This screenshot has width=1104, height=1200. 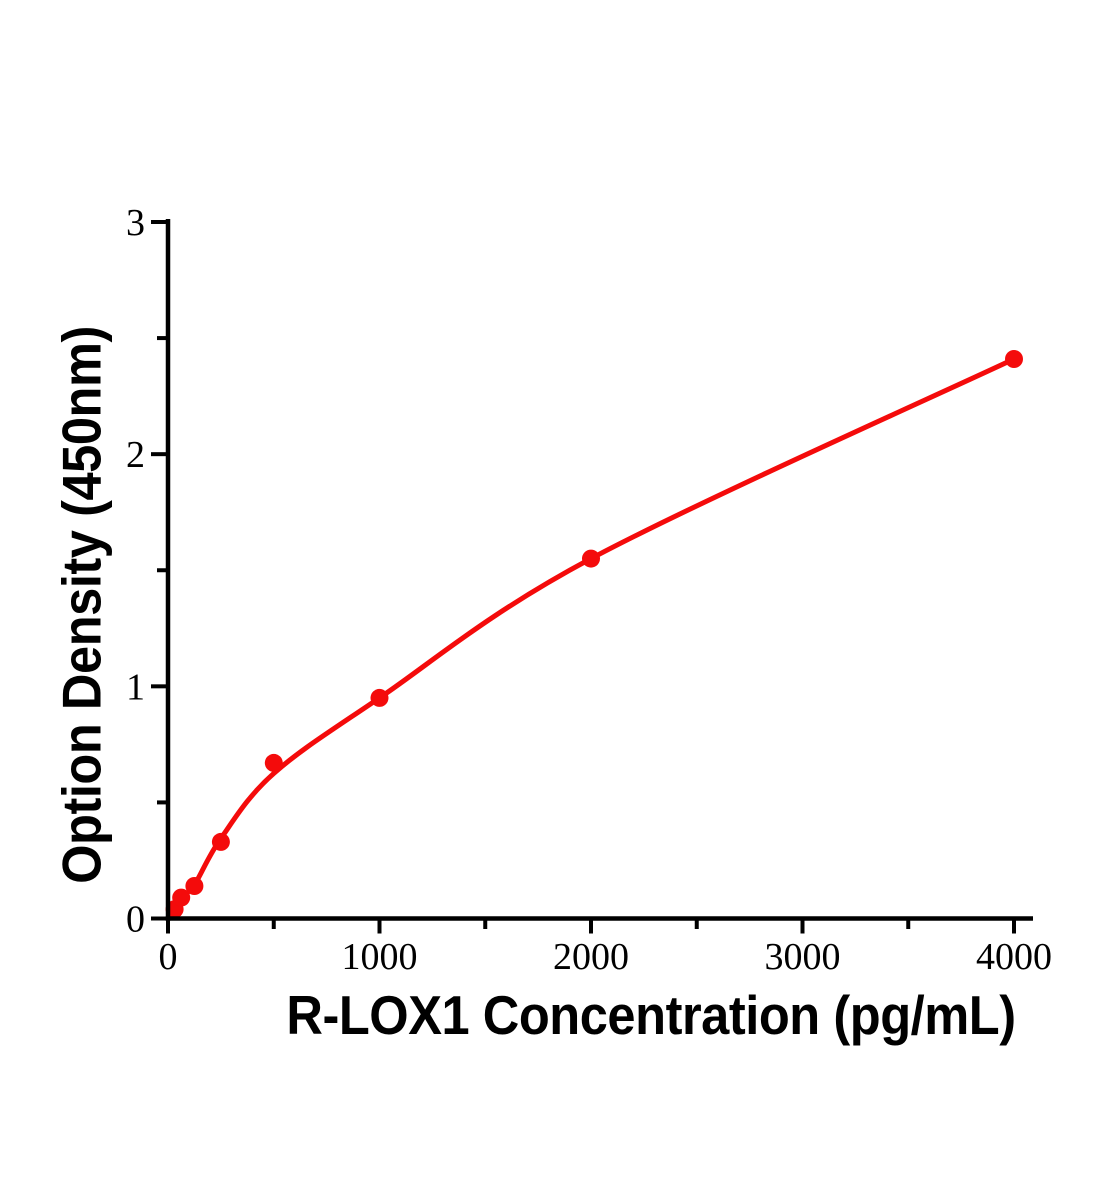 What do you see at coordinates (591, 957) in the screenshot?
I see `x-tick-label: 2000` at bounding box center [591, 957].